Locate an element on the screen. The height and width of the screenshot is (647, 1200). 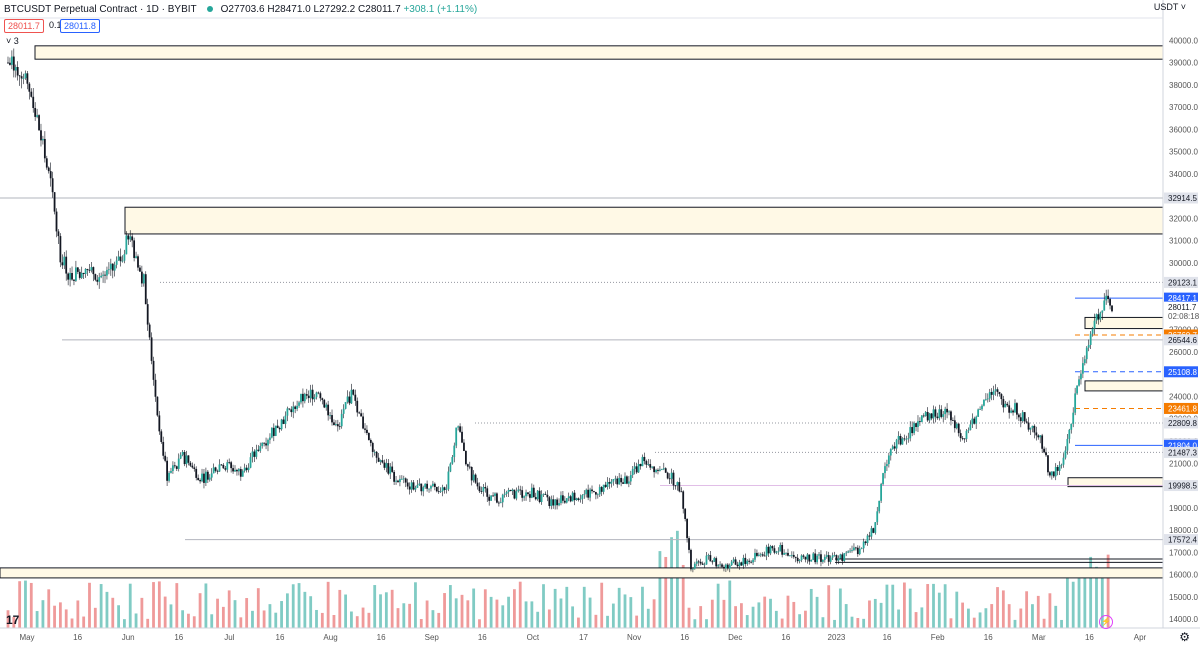
buy-price-button: 28011.8 is located at coordinates (80, 26).